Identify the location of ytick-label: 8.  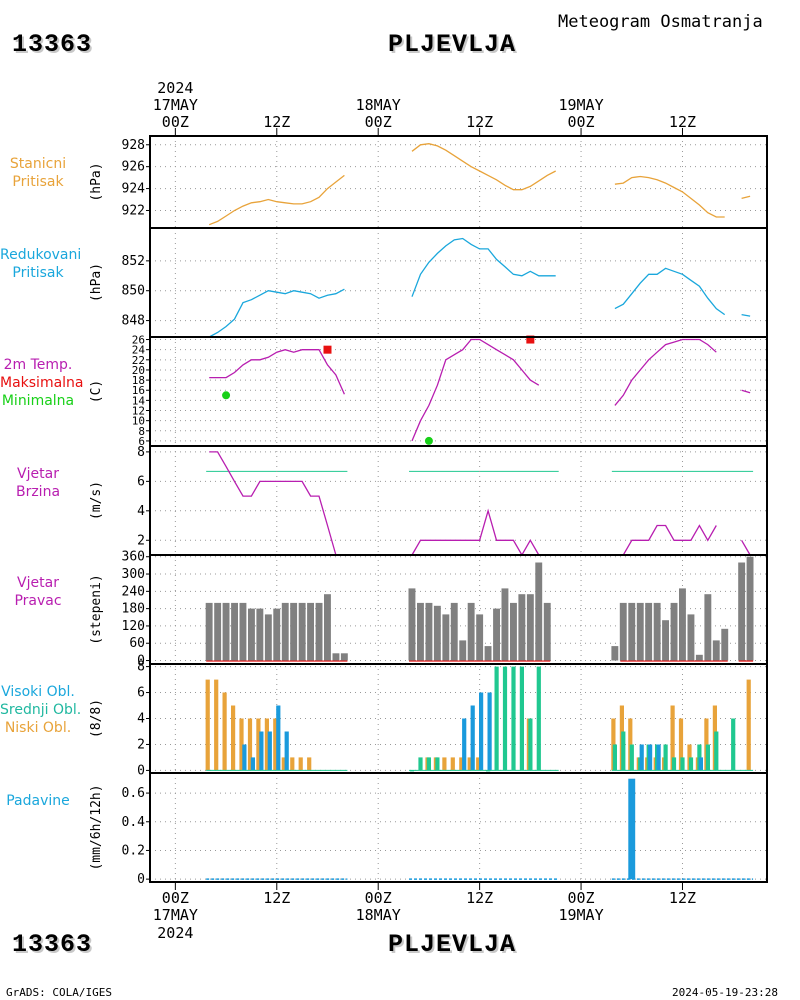
(141, 431).